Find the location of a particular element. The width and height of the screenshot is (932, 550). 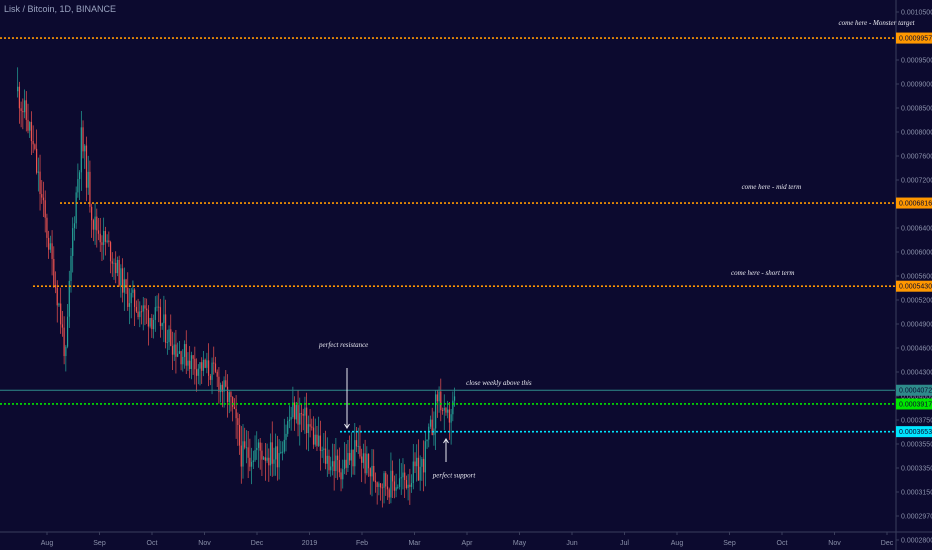

x-tick-label: Dec is located at coordinates (257, 543).